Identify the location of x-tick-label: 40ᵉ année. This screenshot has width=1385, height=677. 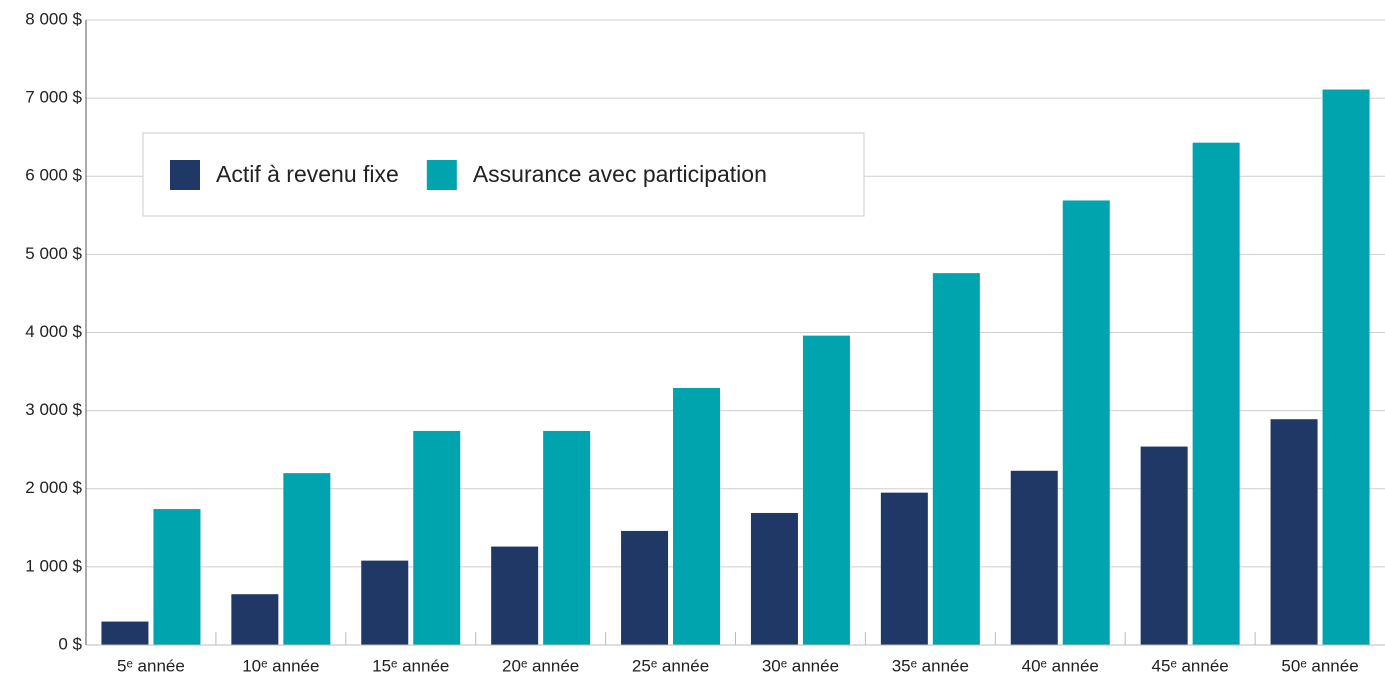
(1060, 665).